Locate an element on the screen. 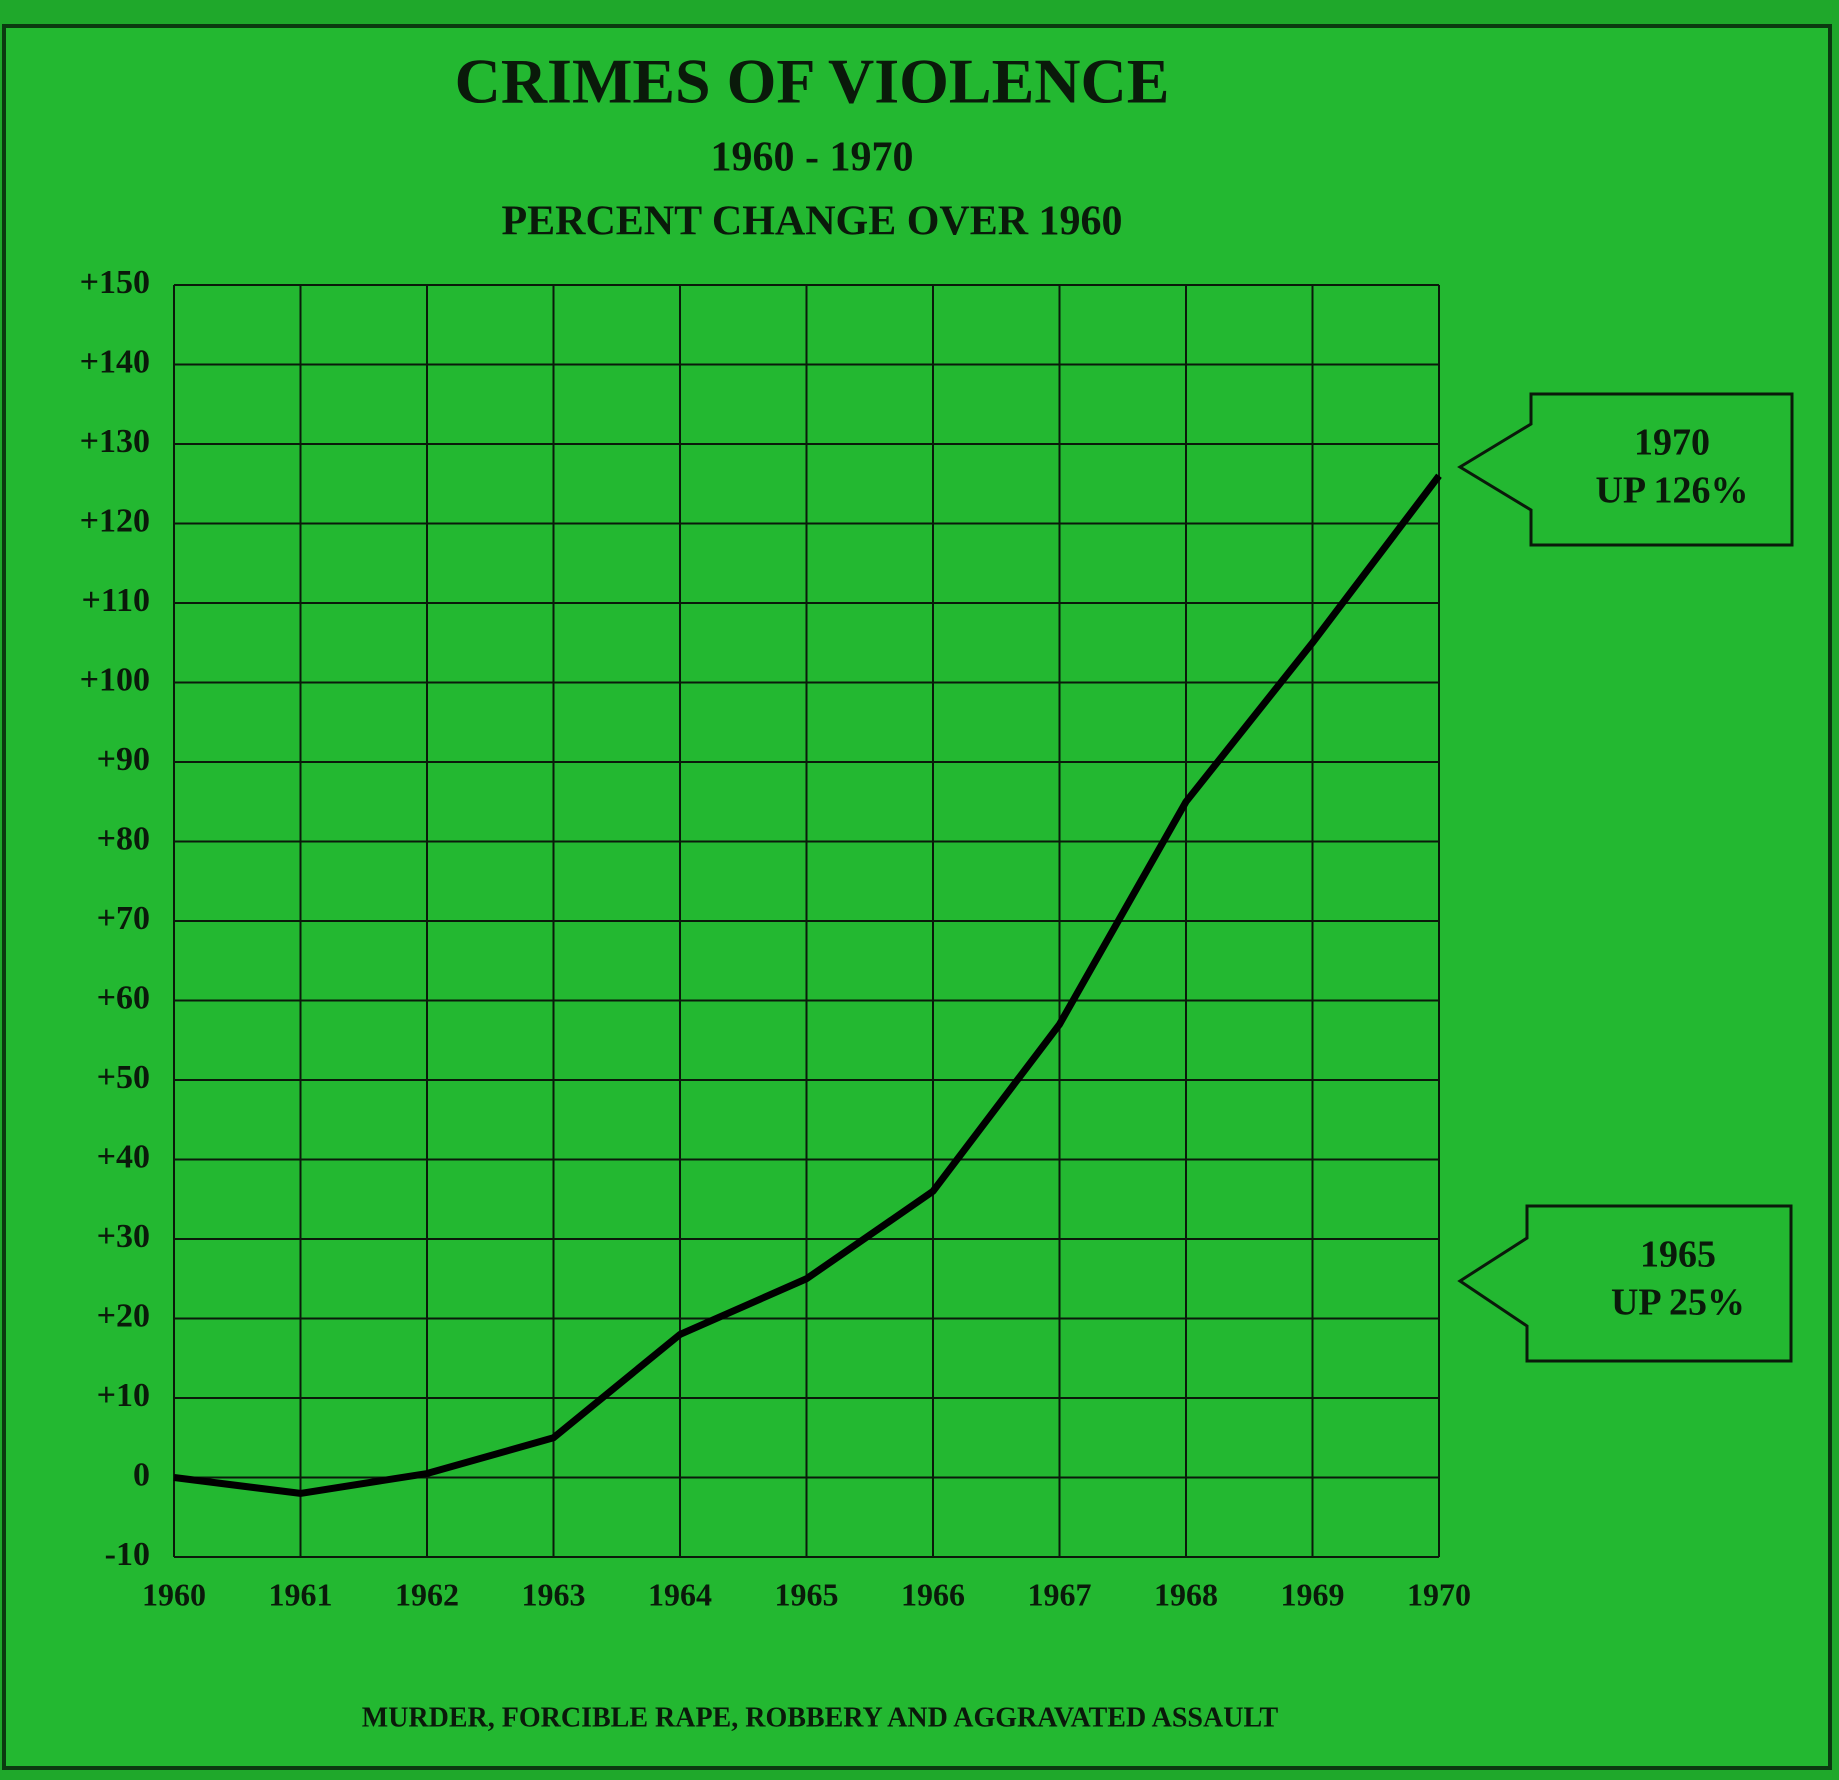 Image resolution: width=1839 pixels, height=1780 pixels. x-tick-label: 1965 is located at coordinates (807, 1594).